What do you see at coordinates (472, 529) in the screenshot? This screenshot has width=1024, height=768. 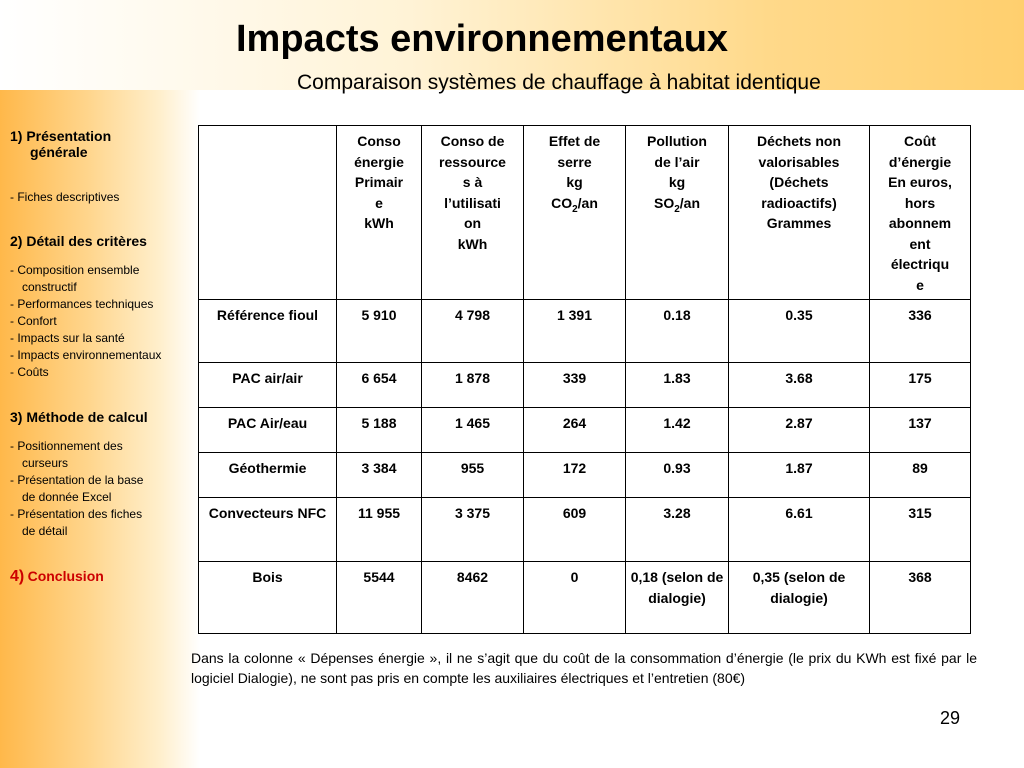 I see `table-cell: 3 375` at bounding box center [472, 529].